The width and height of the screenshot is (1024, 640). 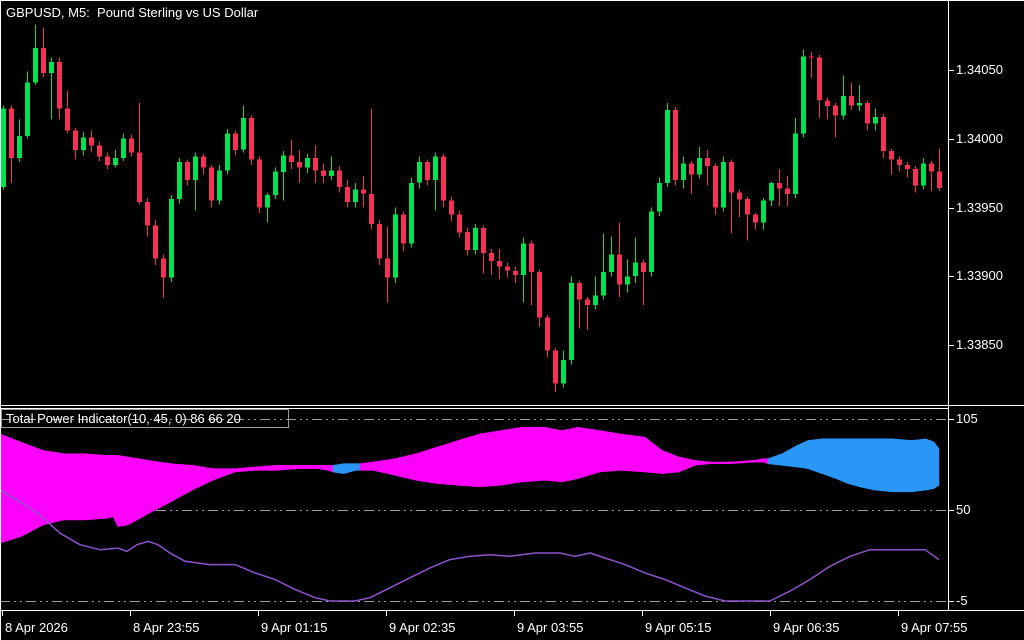 I want to click on time-tick-label: 9 Apr 07:55, so click(x=934, y=627).